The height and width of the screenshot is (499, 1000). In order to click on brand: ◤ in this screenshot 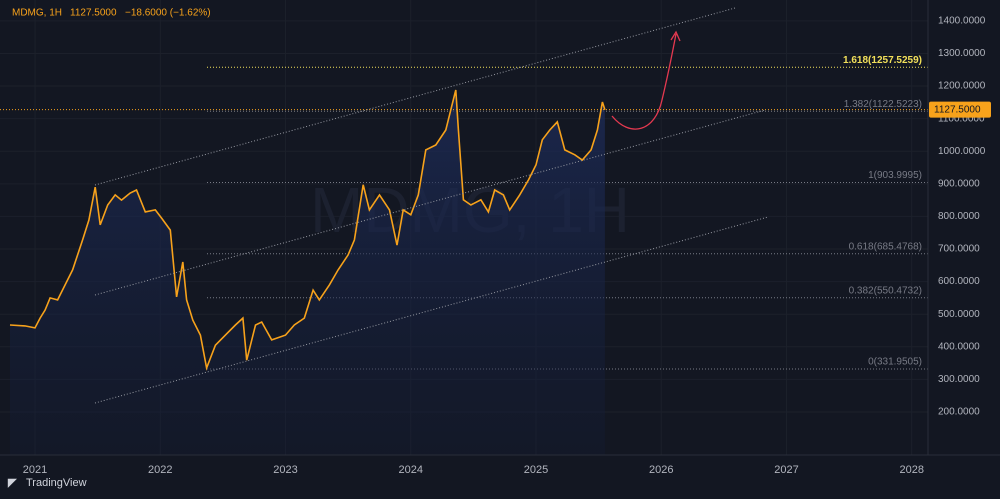, I will do `click(12, 483)`.